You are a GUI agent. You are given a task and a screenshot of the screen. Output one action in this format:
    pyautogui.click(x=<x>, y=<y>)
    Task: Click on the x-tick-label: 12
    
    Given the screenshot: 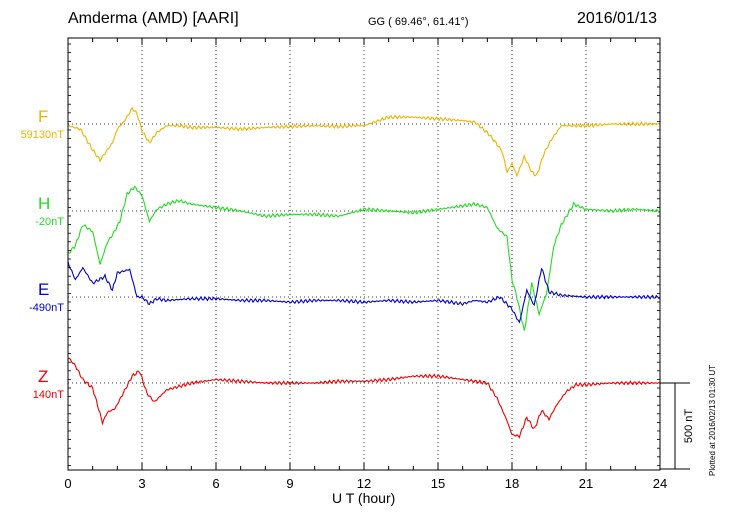 What is the action you would take?
    pyautogui.click(x=364, y=483)
    